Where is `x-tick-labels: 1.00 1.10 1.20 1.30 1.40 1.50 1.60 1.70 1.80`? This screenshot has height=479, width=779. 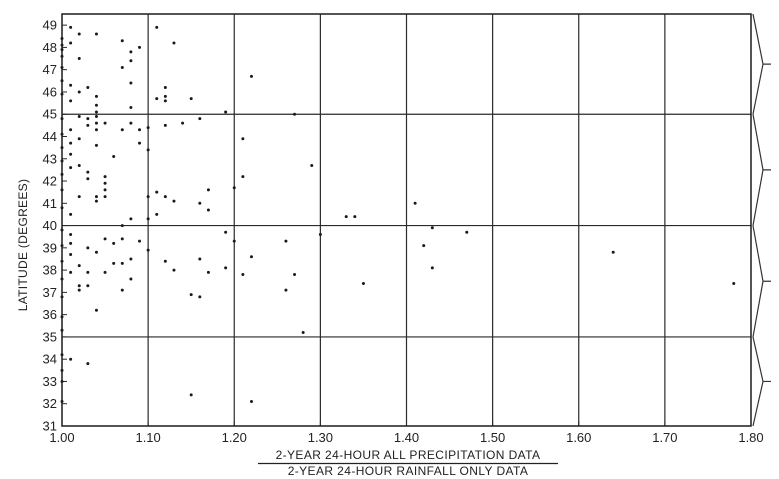 x-tick-labels: 1.00 1.10 1.20 1.30 1.40 1.50 1.60 1.70 1.80 is located at coordinates (406, 437).